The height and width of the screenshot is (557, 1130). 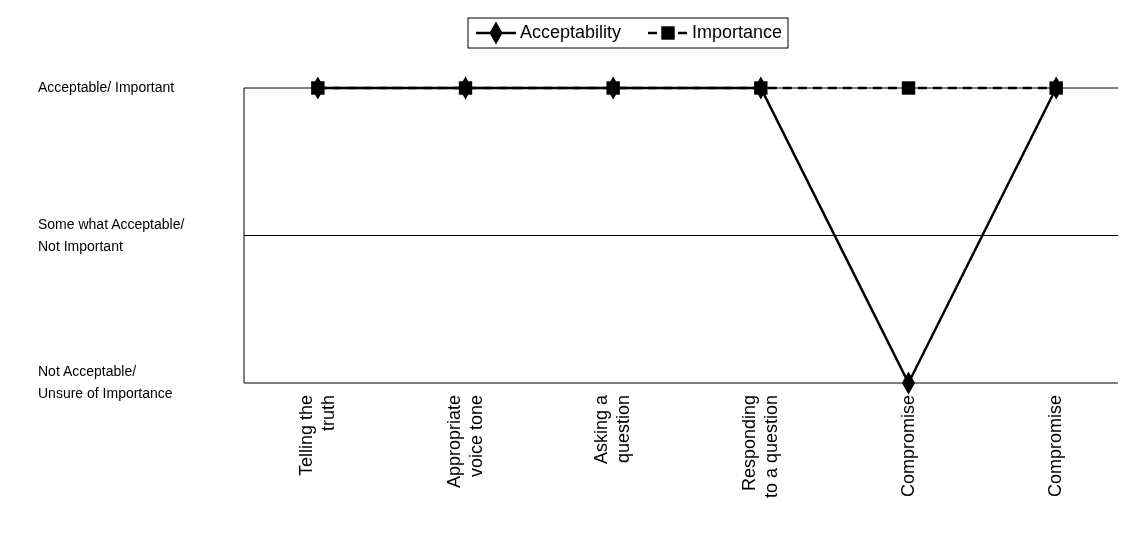 What do you see at coordinates (611, 429) in the screenshot?
I see `x-tick-label: Asking a question` at bounding box center [611, 429].